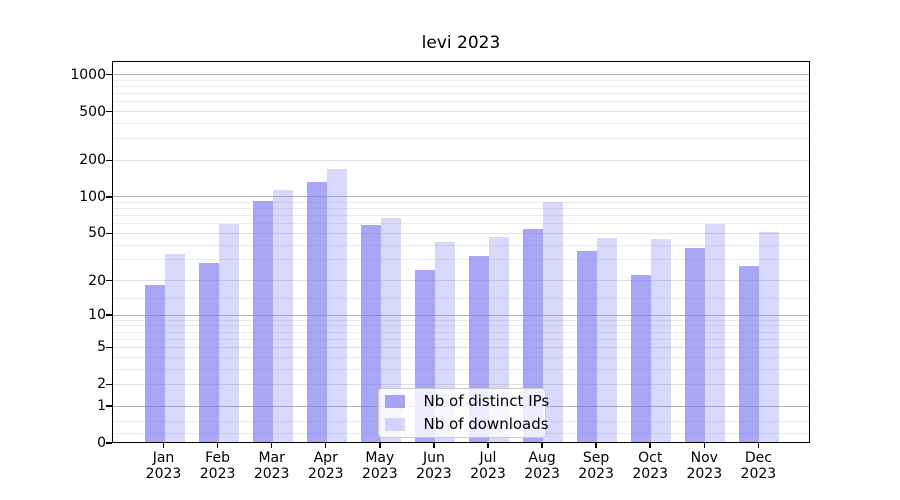 This screenshot has height=500, width=900. What do you see at coordinates (553, 322) in the screenshot?
I see `bar-nb-of-downloads-aug-2023` at bounding box center [553, 322].